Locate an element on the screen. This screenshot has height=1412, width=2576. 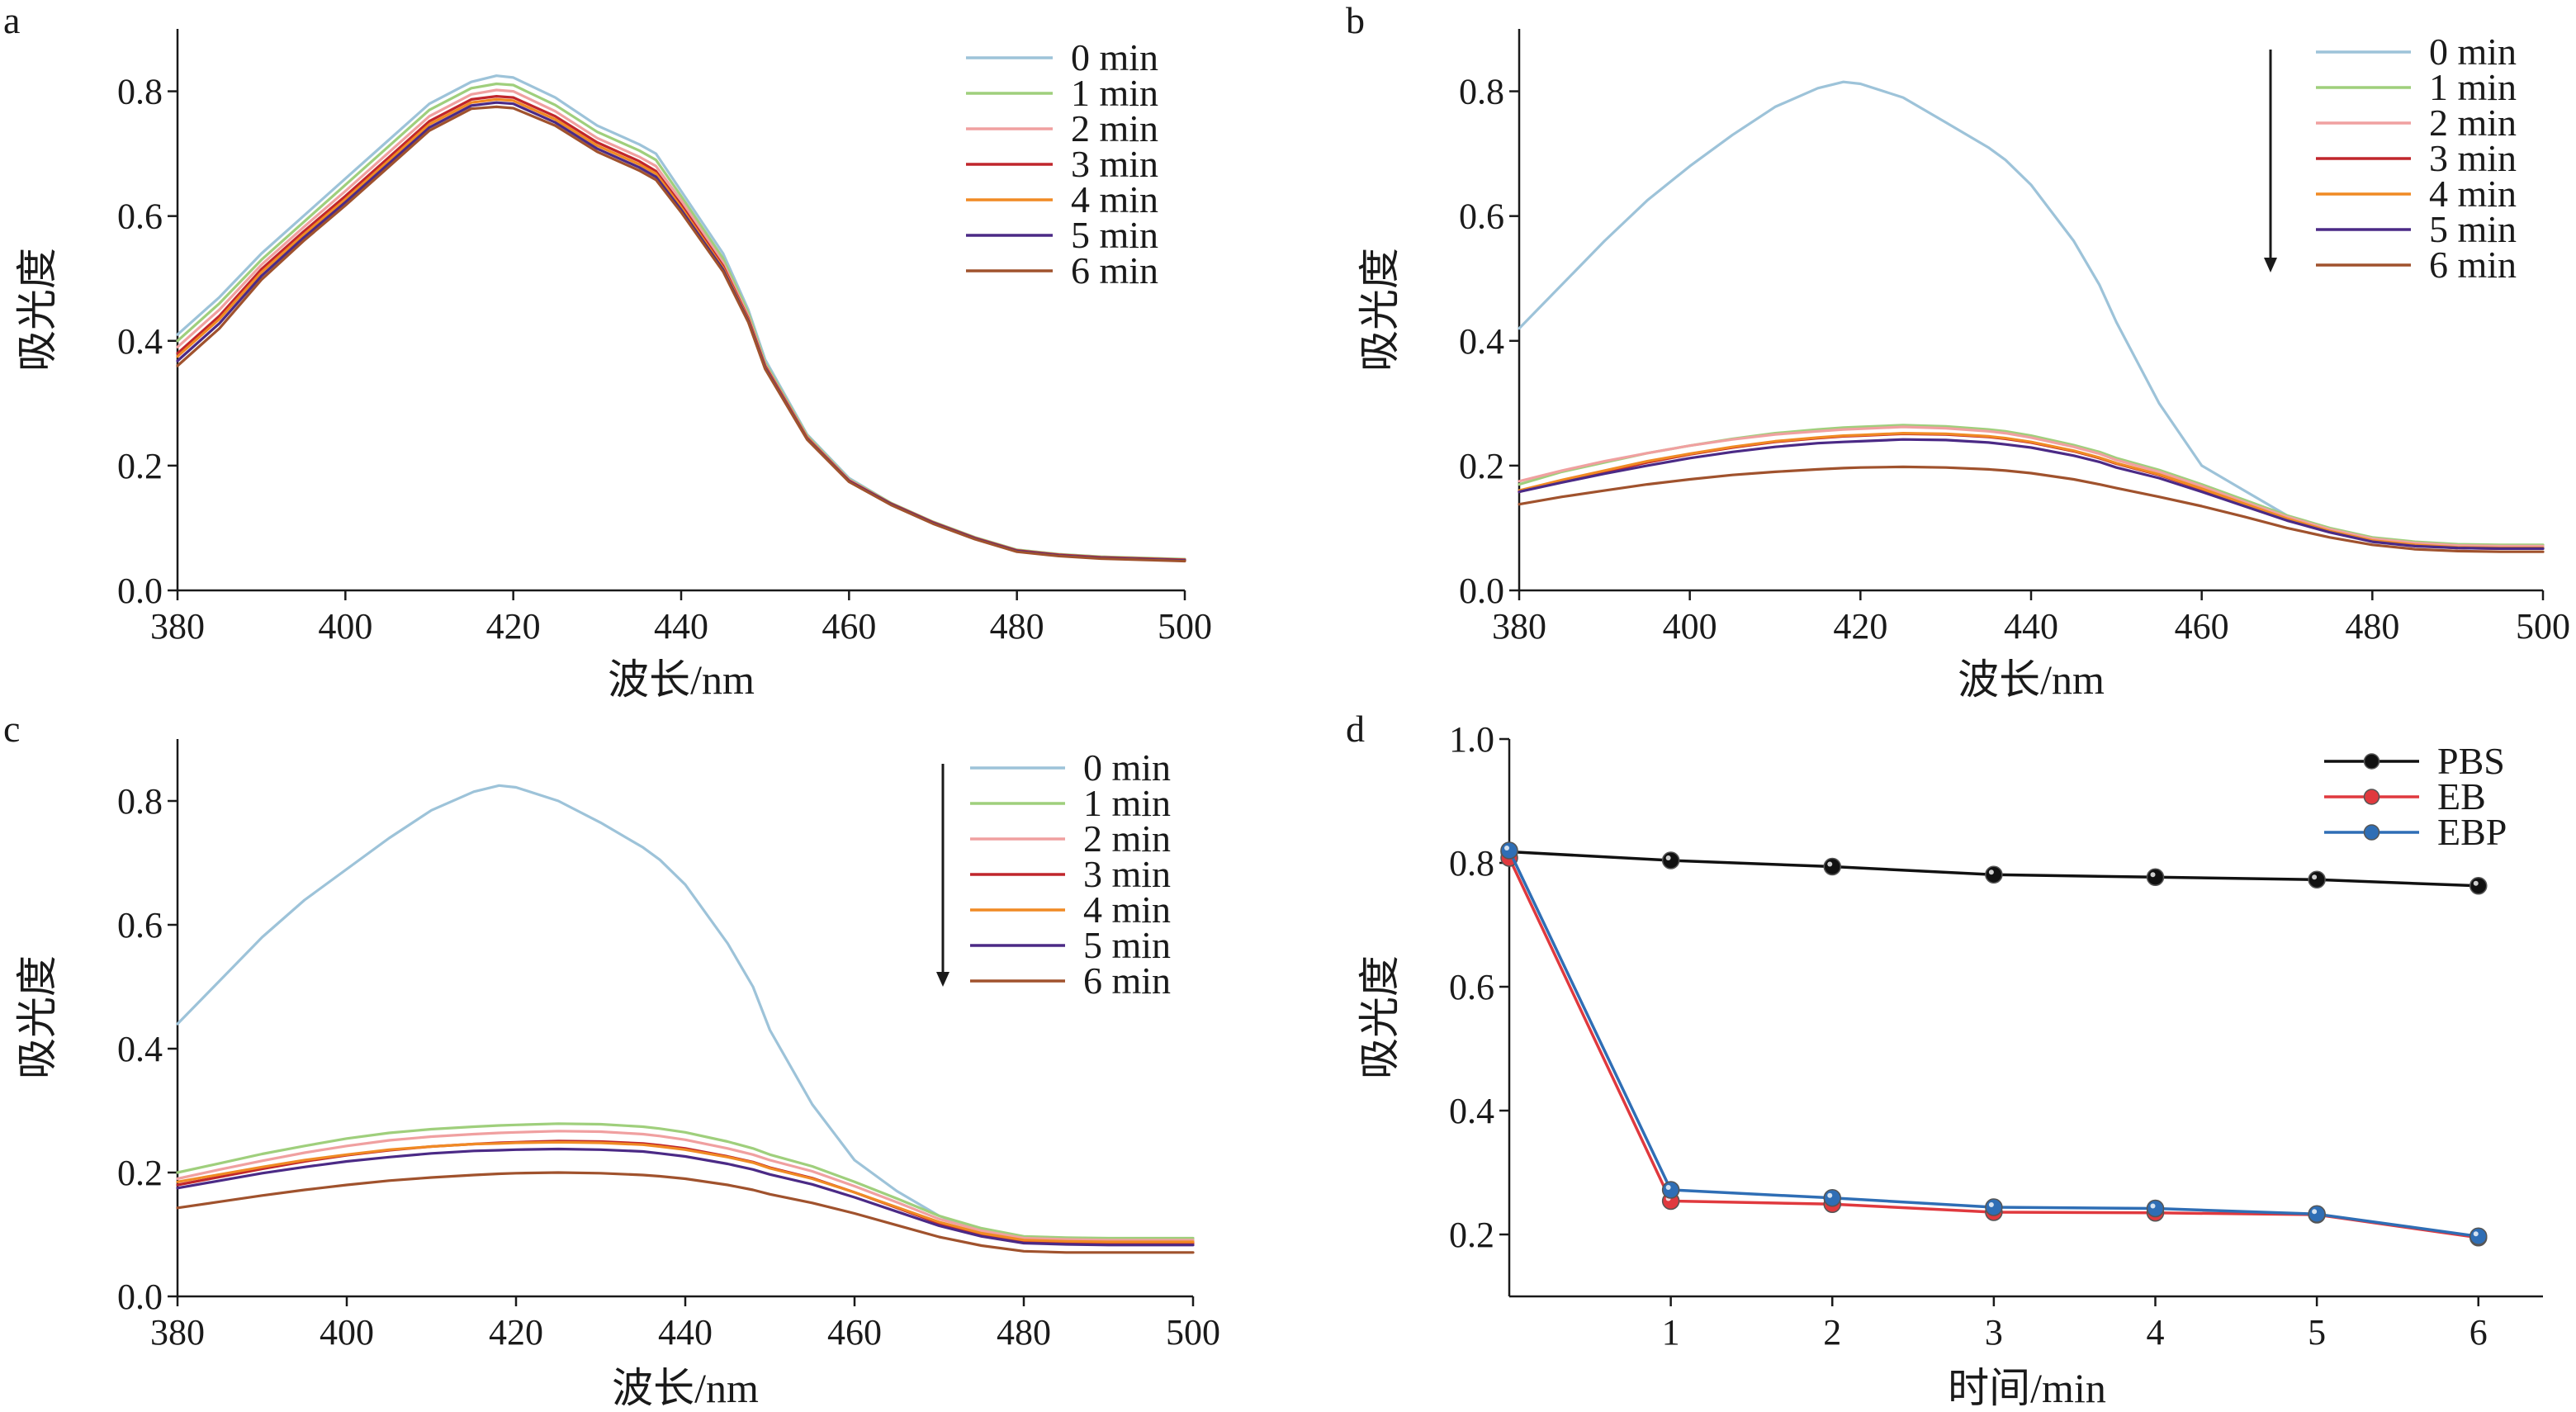
panel-a-x-tick-label: 380 is located at coordinates (177, 626).